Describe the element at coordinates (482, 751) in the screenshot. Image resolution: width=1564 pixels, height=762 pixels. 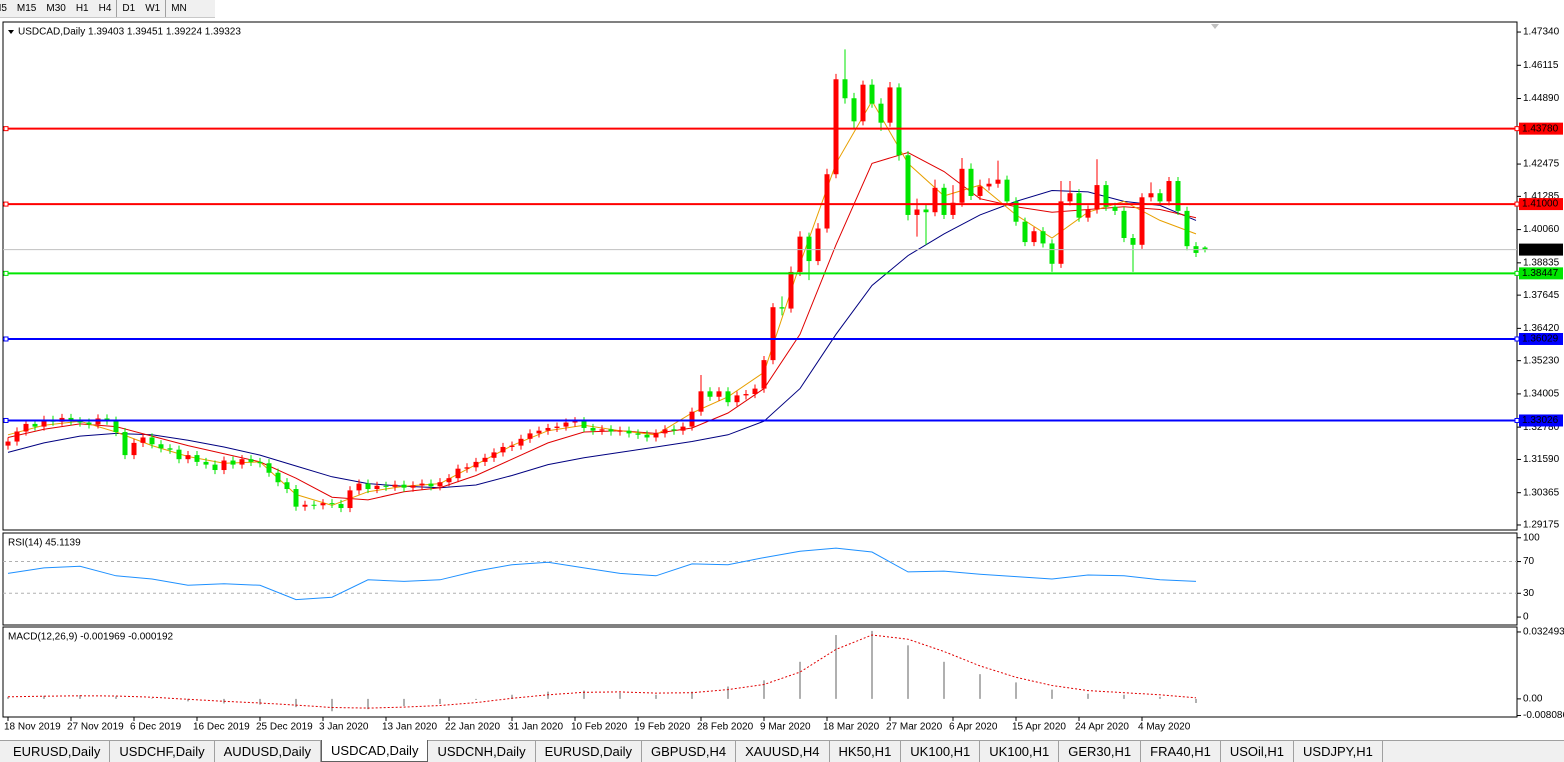
I see `chart-tab: USDCNH,Daily` at that location.